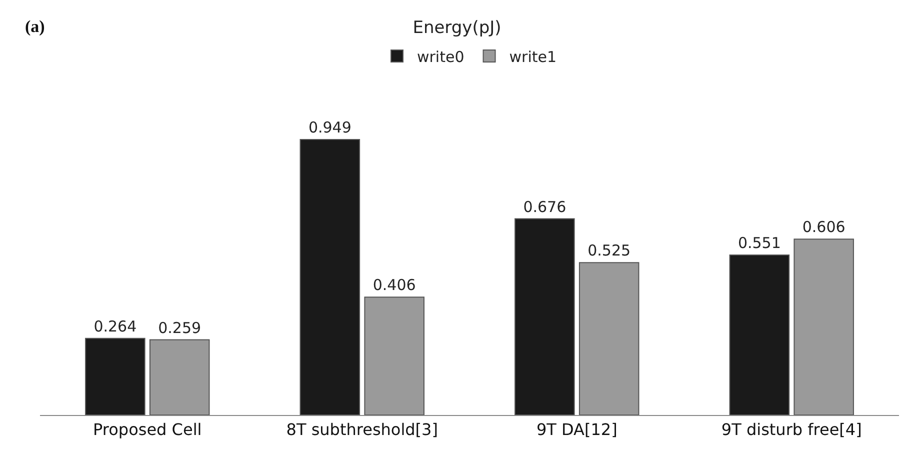 The height and width of the screenshot is (465, 914). Describe the element at coordinates (35, 26) in the screenshot. I see `text: (a)` at that location.